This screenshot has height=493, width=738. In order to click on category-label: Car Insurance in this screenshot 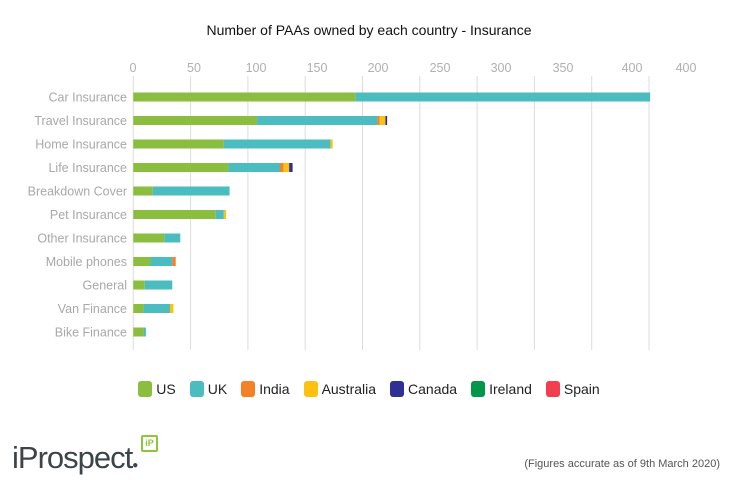, I will do `click(87, 98)`.